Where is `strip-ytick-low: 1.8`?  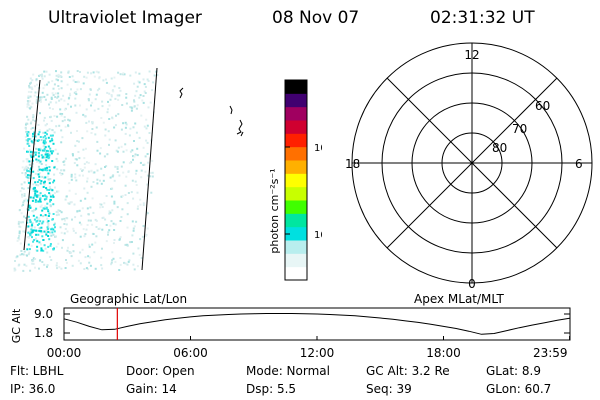
strip-ytick-low: 1.8 is located at coordinates (43, 333).